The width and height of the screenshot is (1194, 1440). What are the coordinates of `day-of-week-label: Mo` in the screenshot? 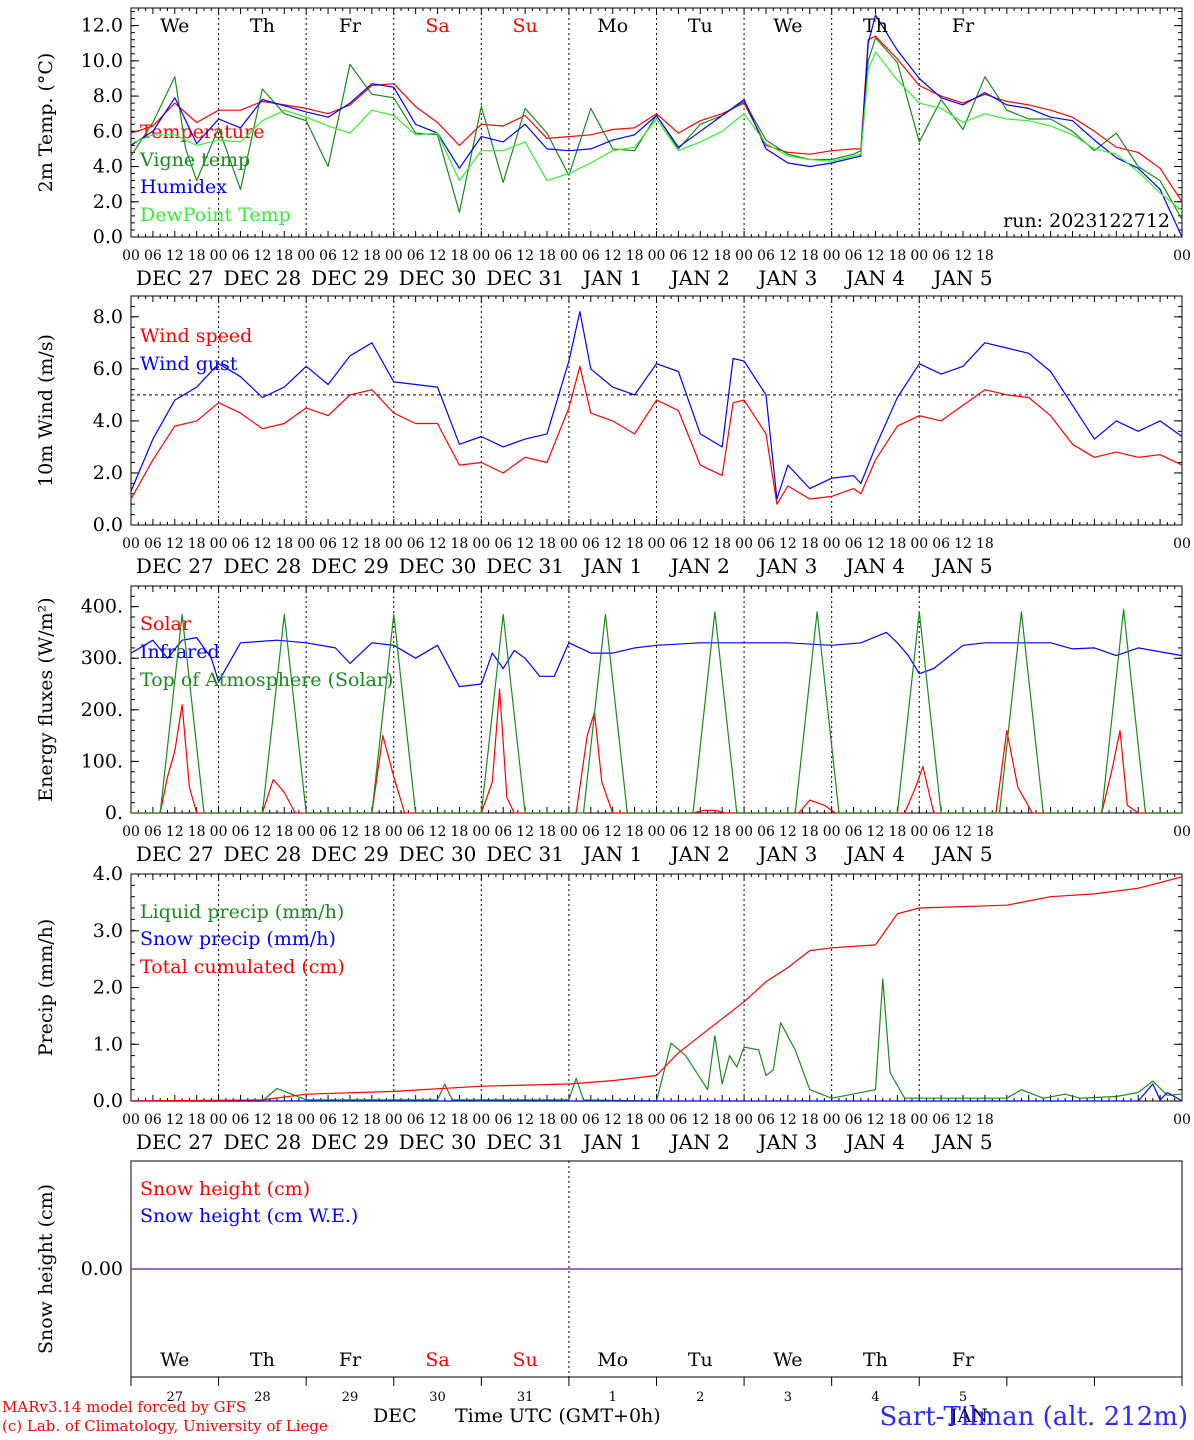 It's located at (612, 1360).